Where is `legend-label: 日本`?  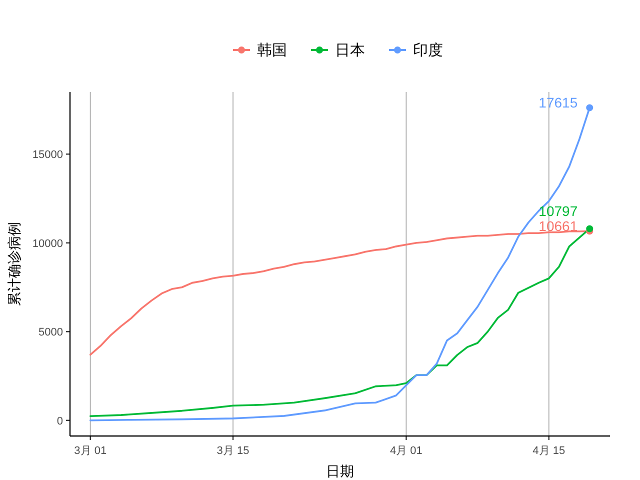 legend-label: 日本 is located at coordinates (350, 50).